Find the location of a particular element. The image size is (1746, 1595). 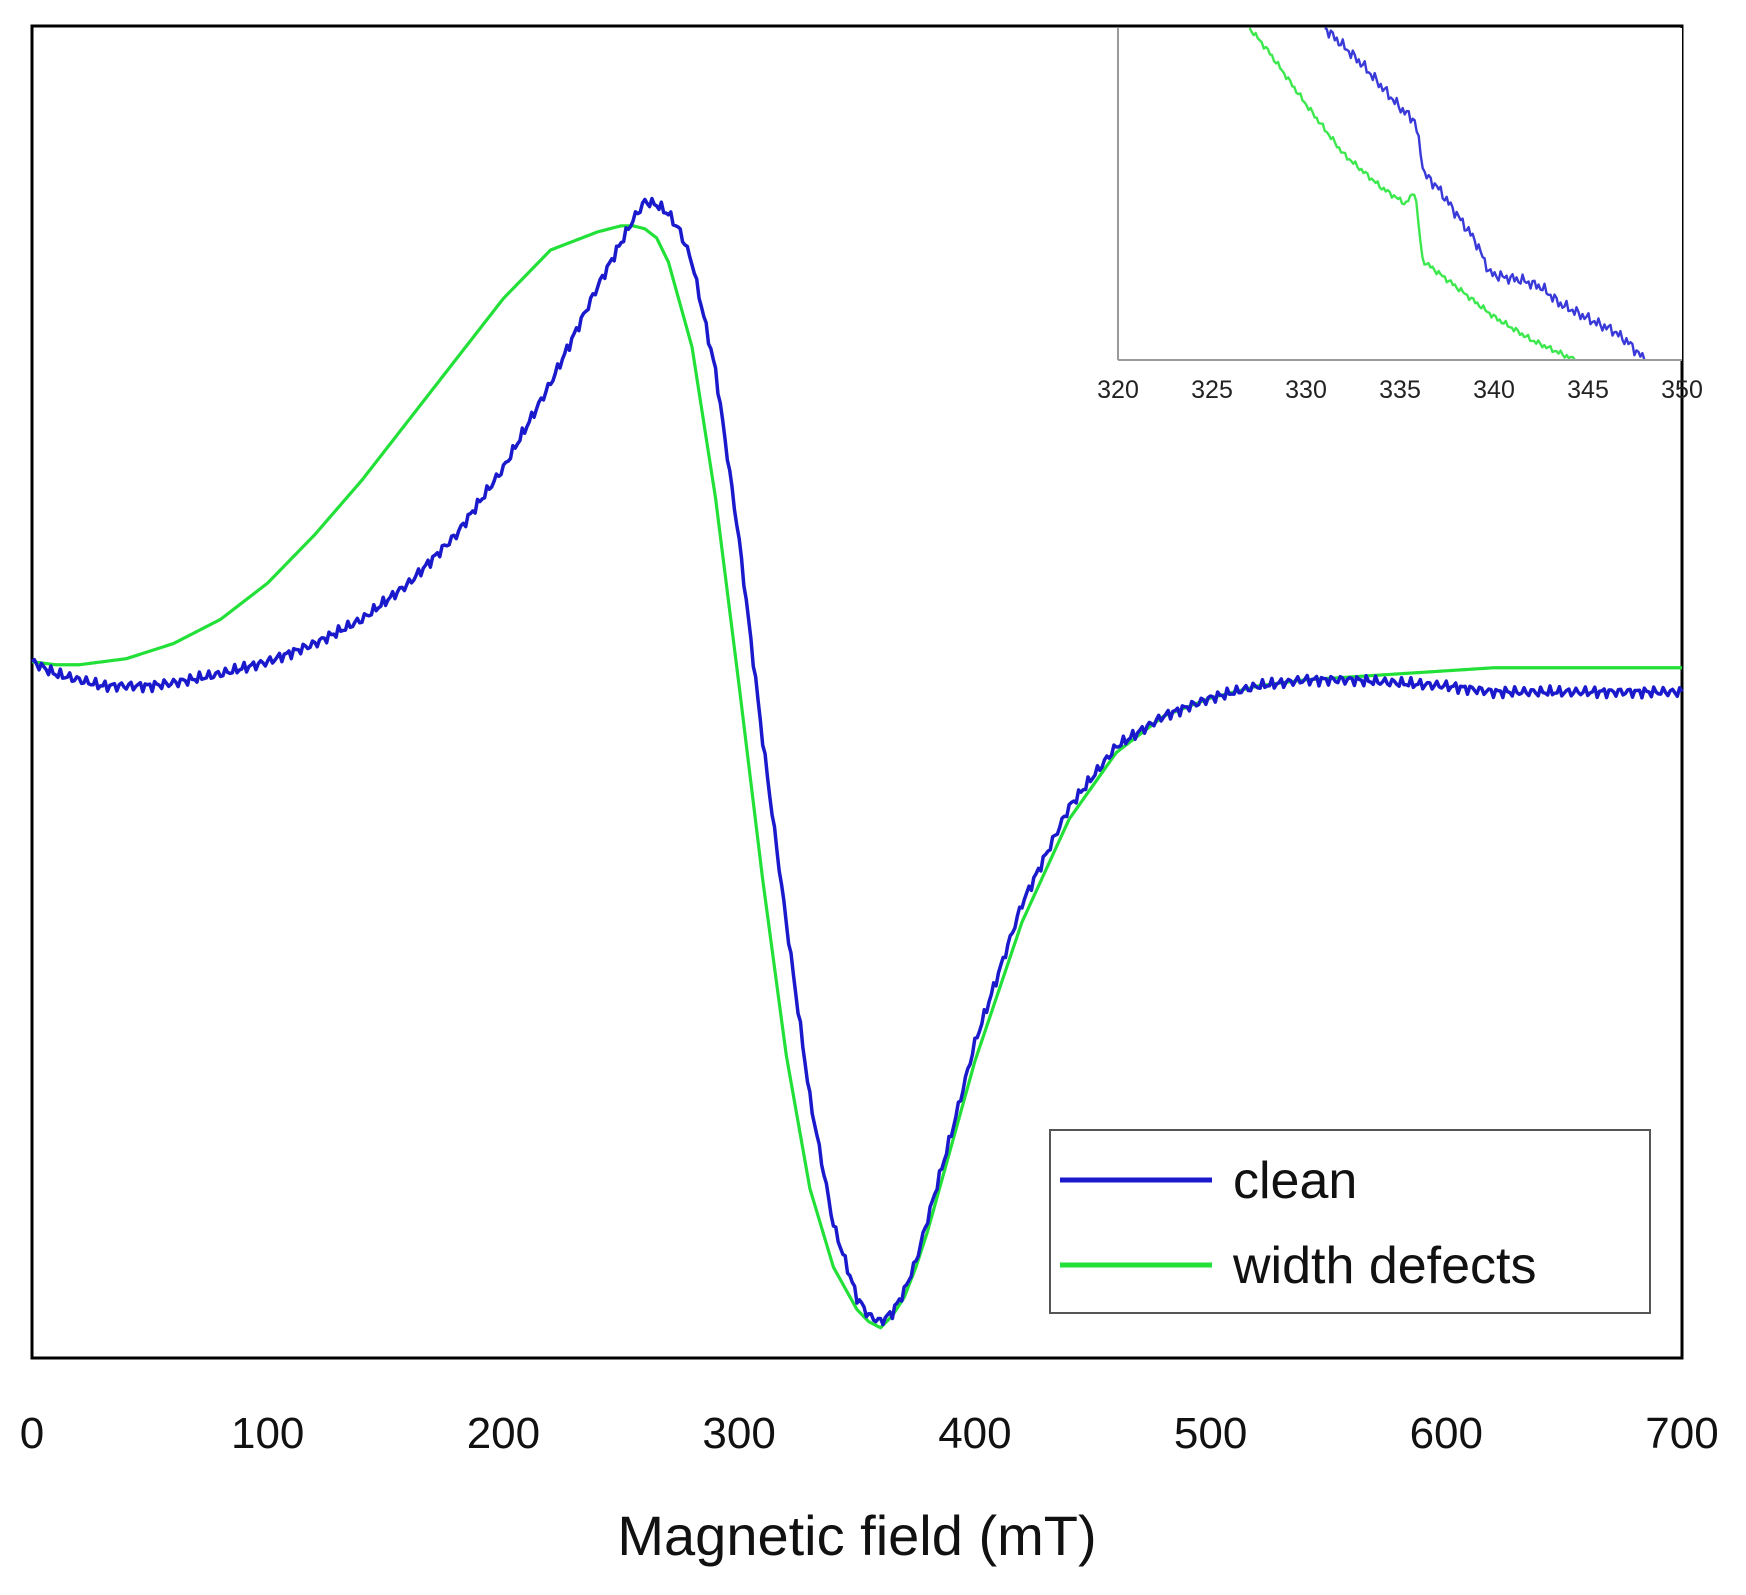

inset-x-tick-label-340: 340 is located at coordinates (1494, 390).